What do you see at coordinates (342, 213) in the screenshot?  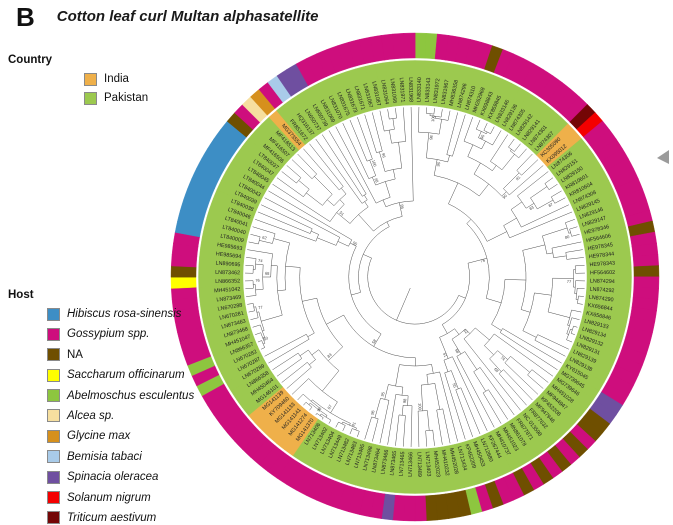 I see `bootstrap-value: 51` at bounding box center [342, 213].